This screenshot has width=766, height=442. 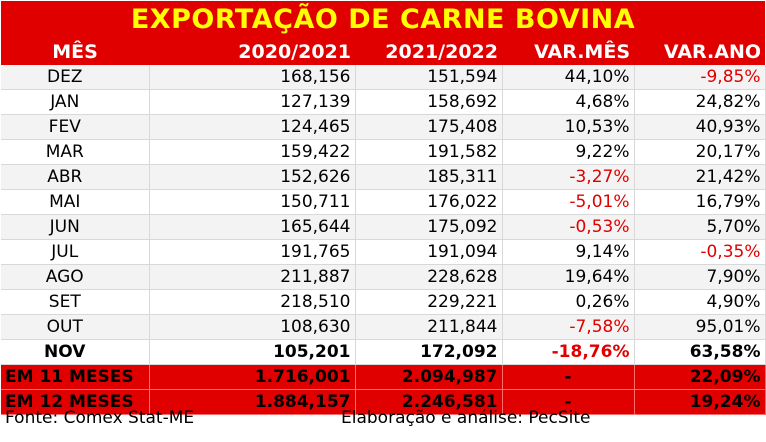 What do you see at coordinates (568, 352) in the screenshot?
I see `var-mes-cell: -18,76%` at bounding box center [568, 352].